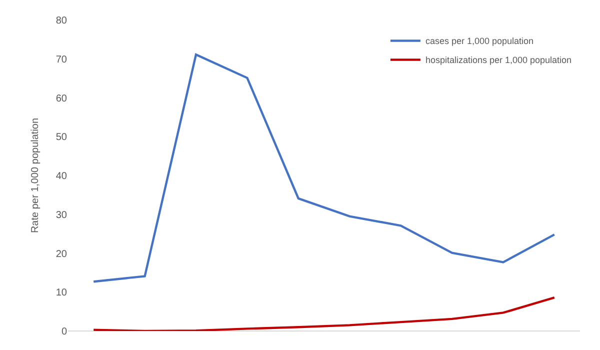 This screenshot has height=350, width=600. What do you see at coordinates (498, 60) in the screenshot?
I see `legend-label: hospitalizations per 1,000 population` at bounding box center [498, 60].